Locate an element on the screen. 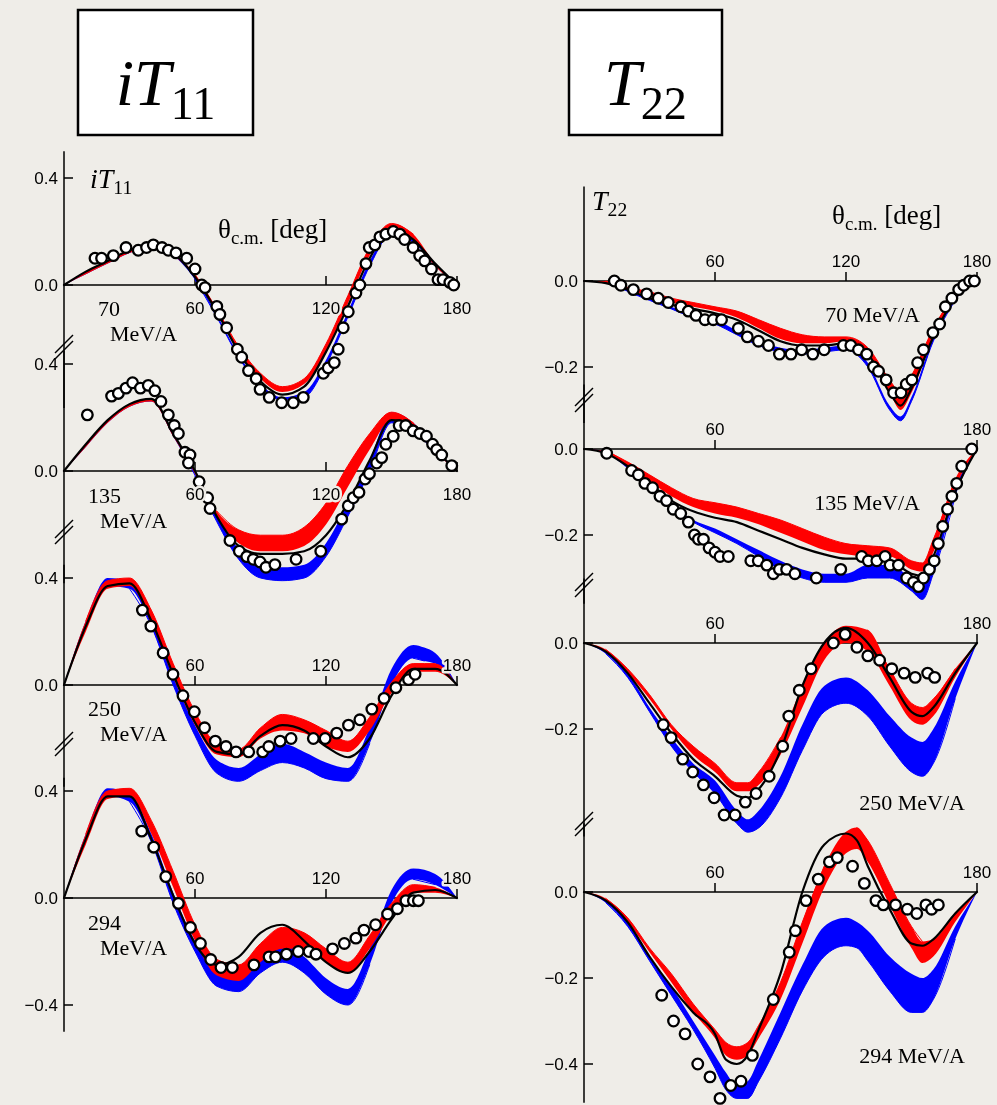 The width and height of the screenshot is (997, 1105). y-axis-title: iT$_{11}$ is located at coordinates (111, 180).